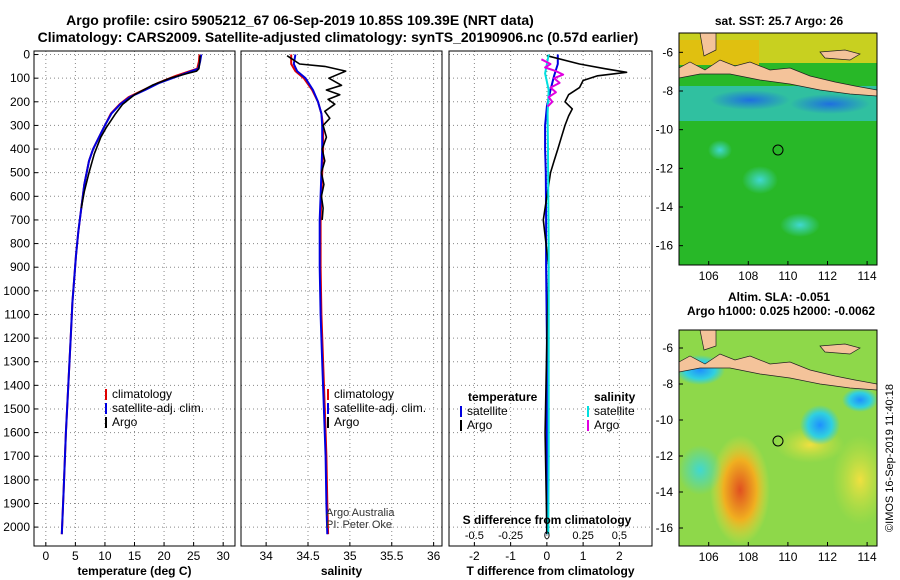 This screenshot has width=900, height=580. Describe the element at coordinates (16, 385) in the screenshot. I see `depth-tick-label: 1400` at that location.